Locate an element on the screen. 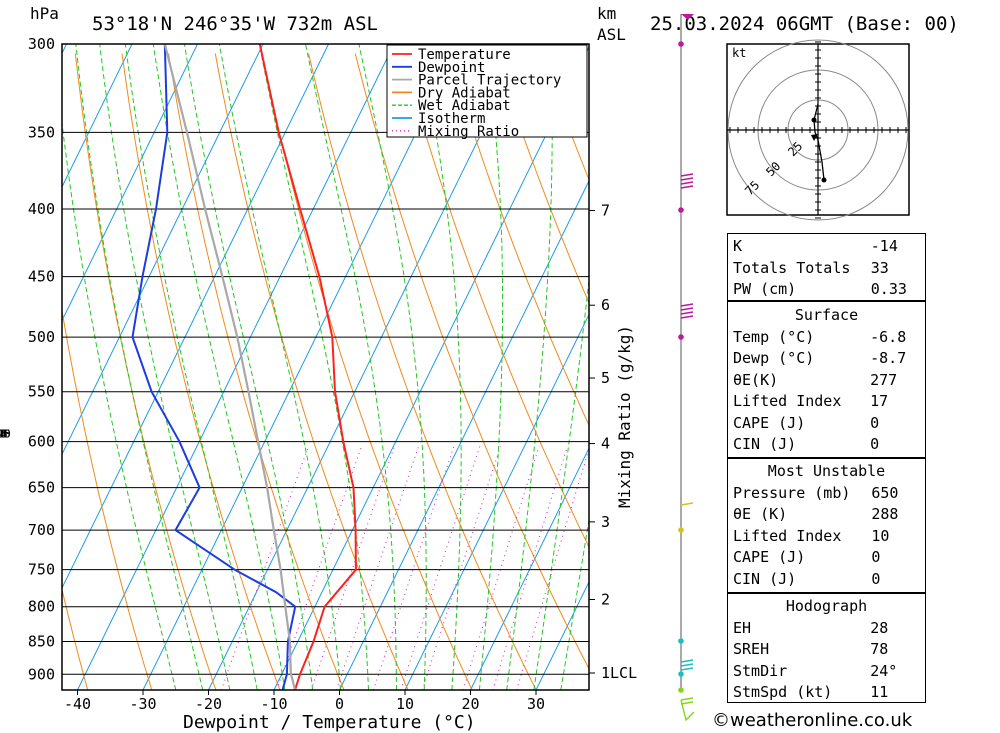 Image resolution: width=1000 pixels, height=733 pixels. copyright-footer: ©weatheronline.co.uk is located at coordinates (812, 720).